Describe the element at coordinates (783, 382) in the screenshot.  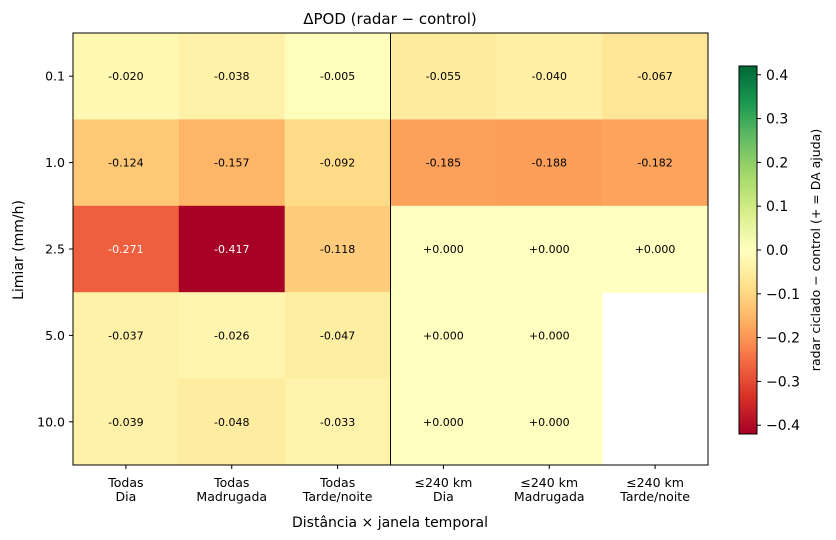
I see `colorbar-tick-label: −0.3` at that location.